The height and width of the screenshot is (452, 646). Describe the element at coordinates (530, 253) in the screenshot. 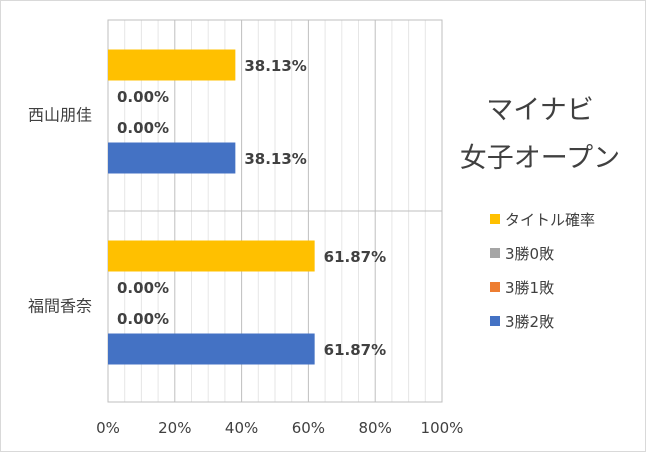

I see `legend-label: 3勝0敗` at that location.